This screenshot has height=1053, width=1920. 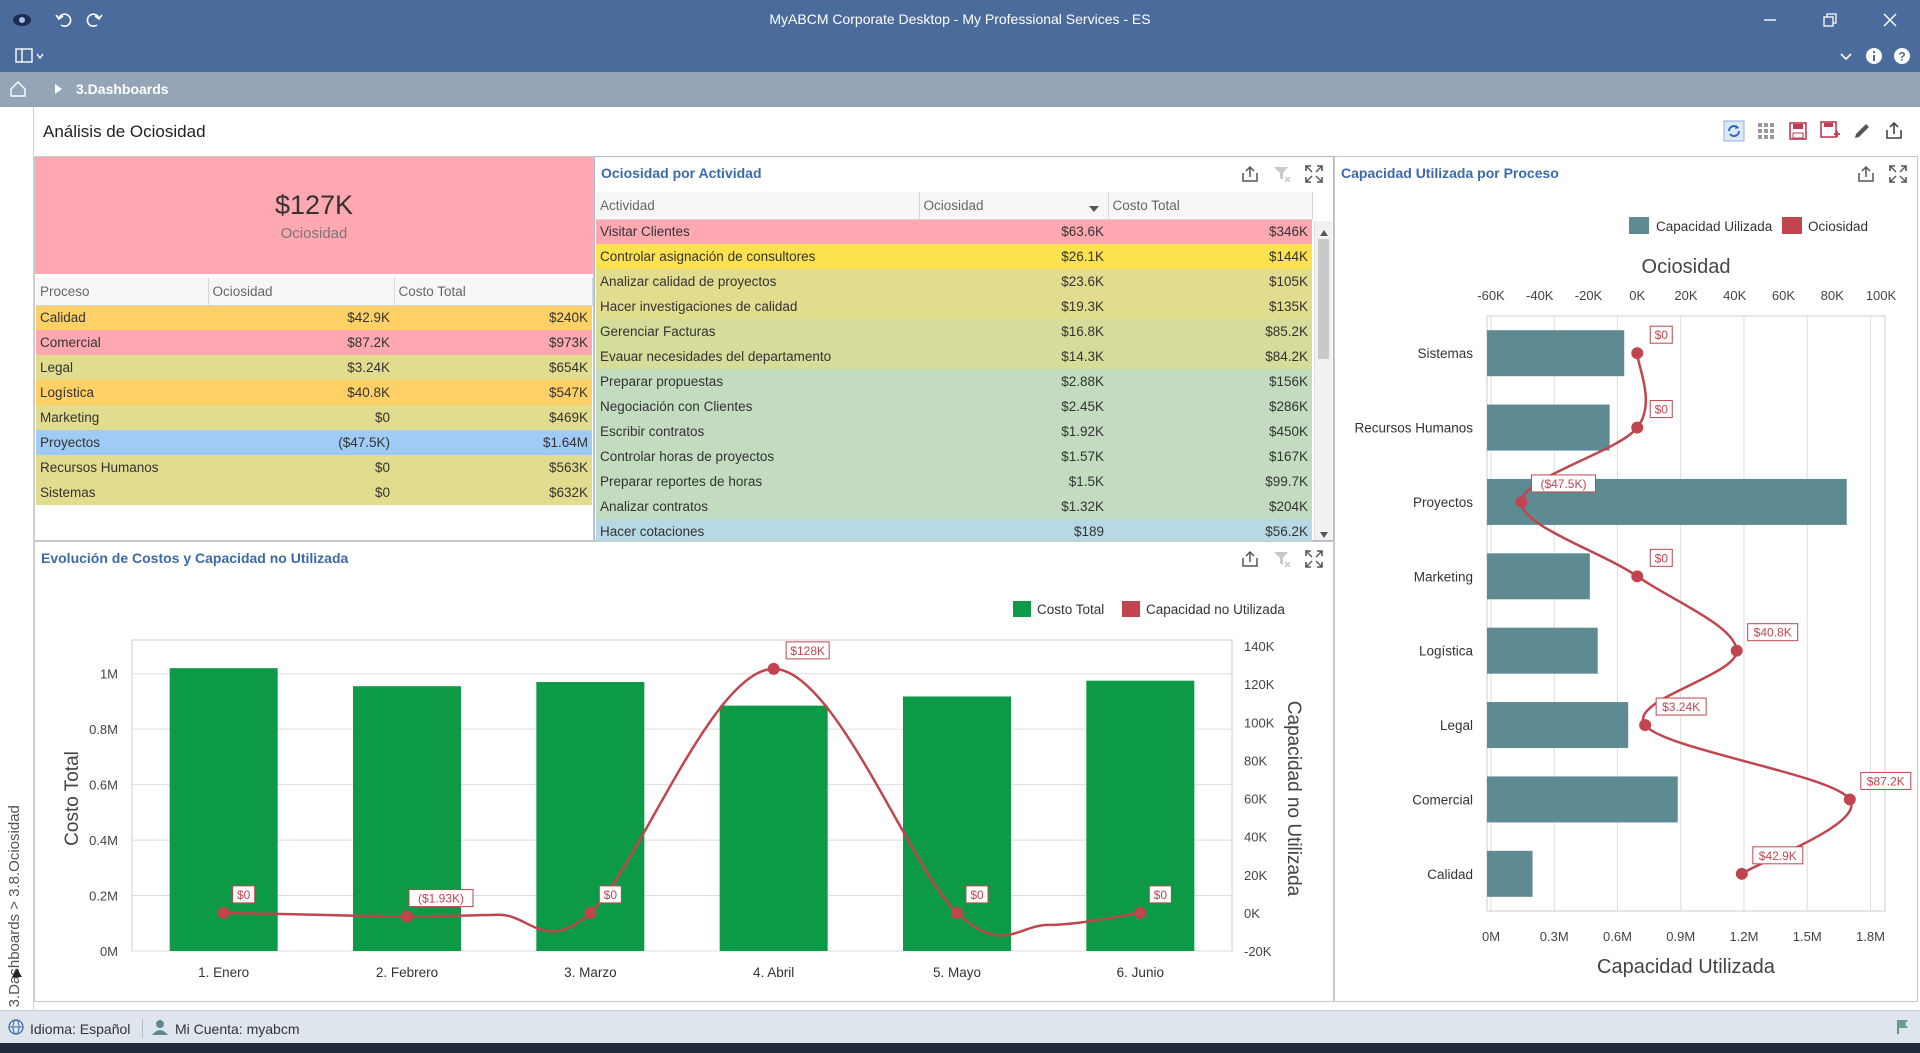 I want to click on table-row: Legal $3.24K $654K, so click(x=314, y=367).